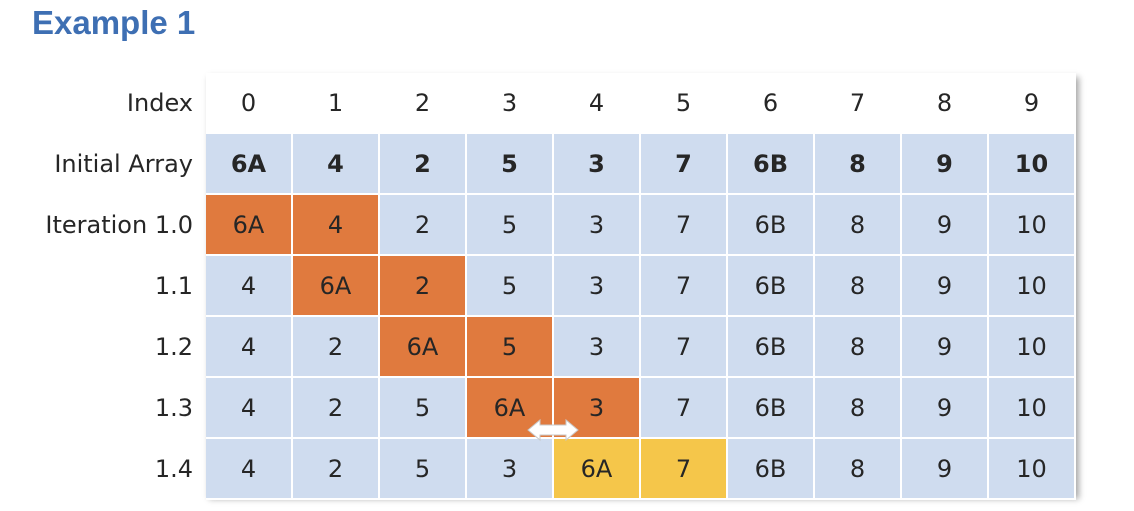 The width and height of the screenshot is (1134, 511). Describe the element at coordinates (684, 103) in the screenshot. I see `index-cell: 5` at that location.